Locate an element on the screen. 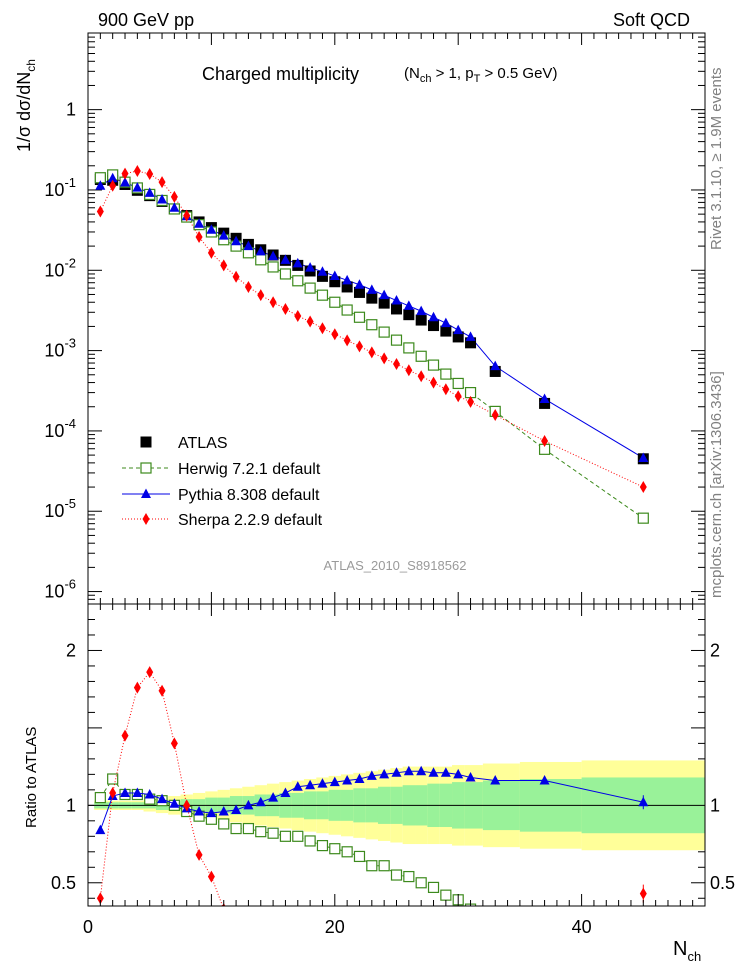 The width and height of the screenshot is (746, 972). ratio-line-triangle is located at coordinates (371, 800).